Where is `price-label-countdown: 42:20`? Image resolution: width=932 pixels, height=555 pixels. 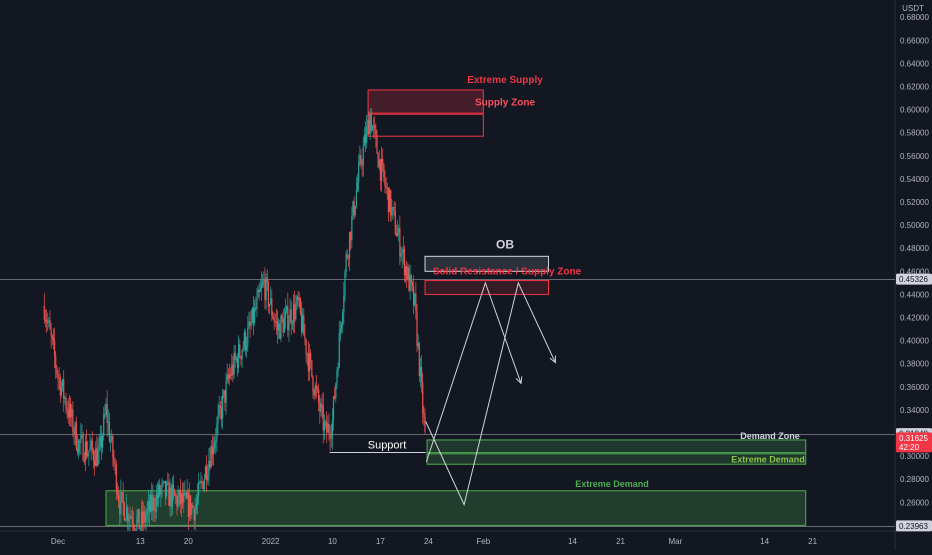 price-label-countdown: 42:20 is located at coordinates (909, 447).